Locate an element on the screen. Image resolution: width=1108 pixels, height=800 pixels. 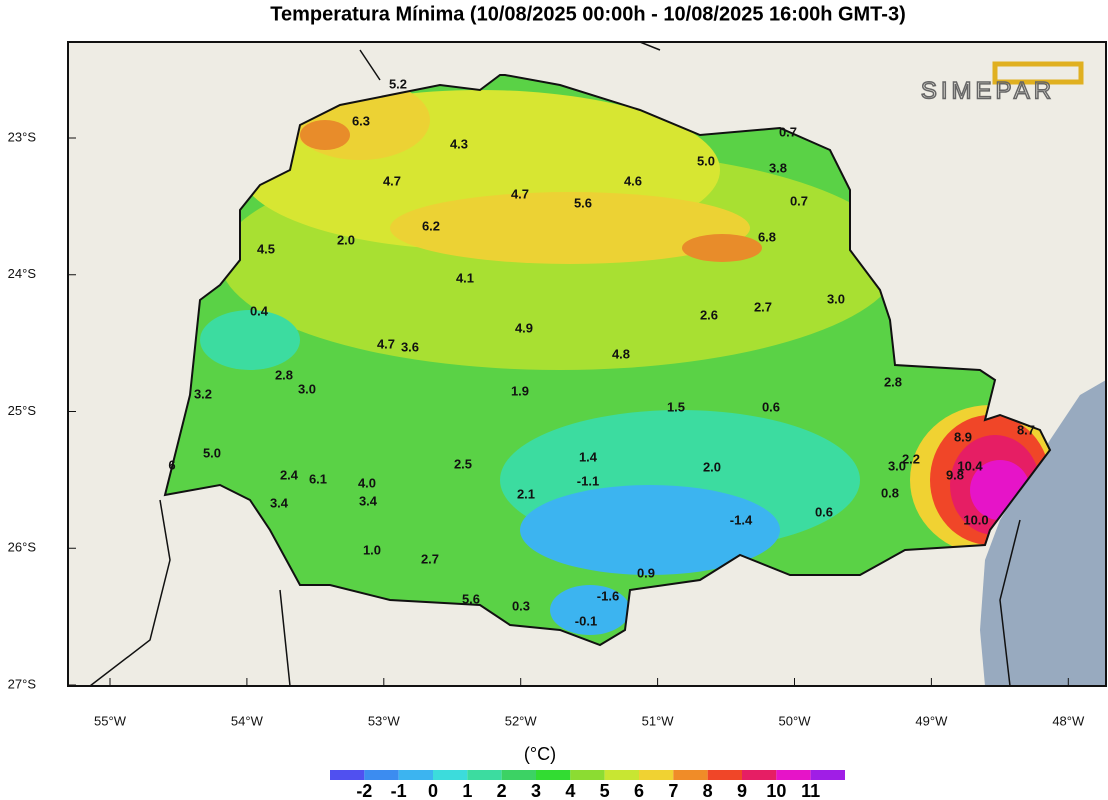
station-value: 6.2 is located at coordinates (431, 225).